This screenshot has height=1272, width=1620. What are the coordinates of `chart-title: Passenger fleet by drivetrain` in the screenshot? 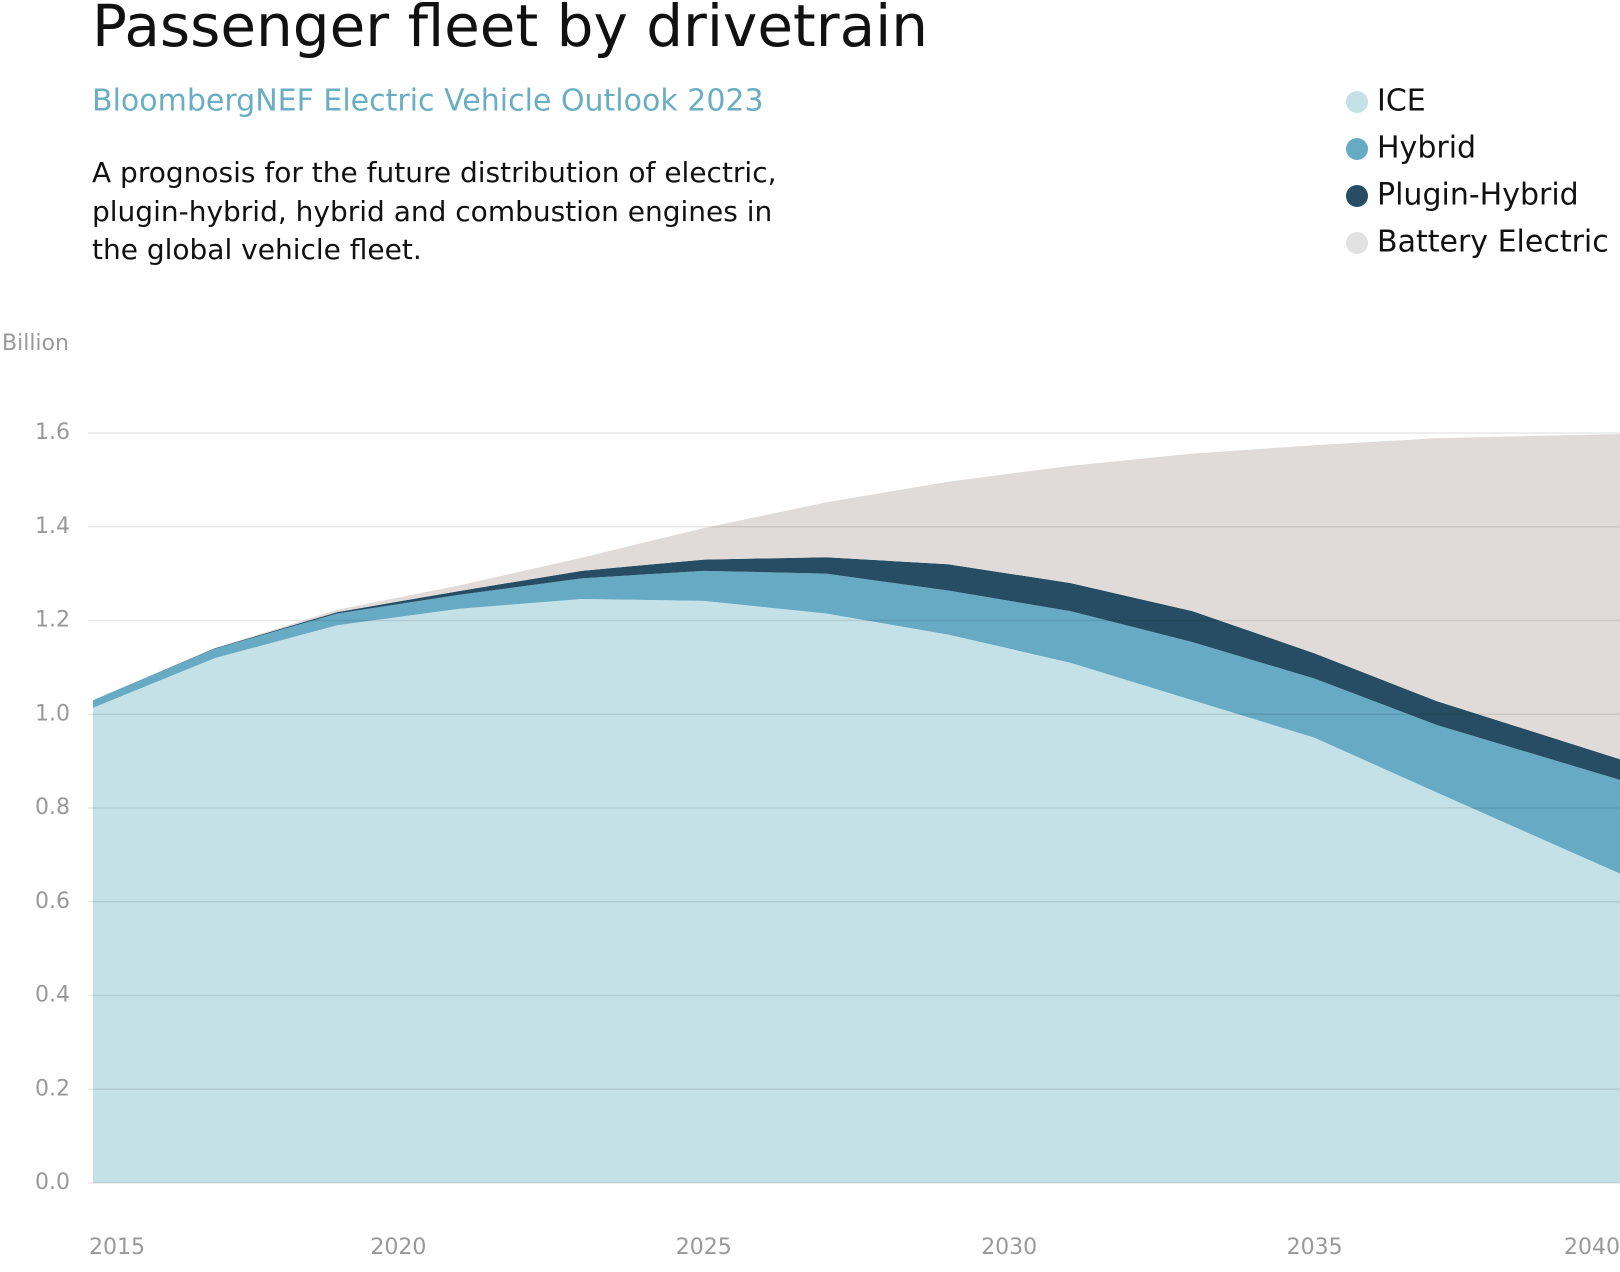 It's located at (510, 30).